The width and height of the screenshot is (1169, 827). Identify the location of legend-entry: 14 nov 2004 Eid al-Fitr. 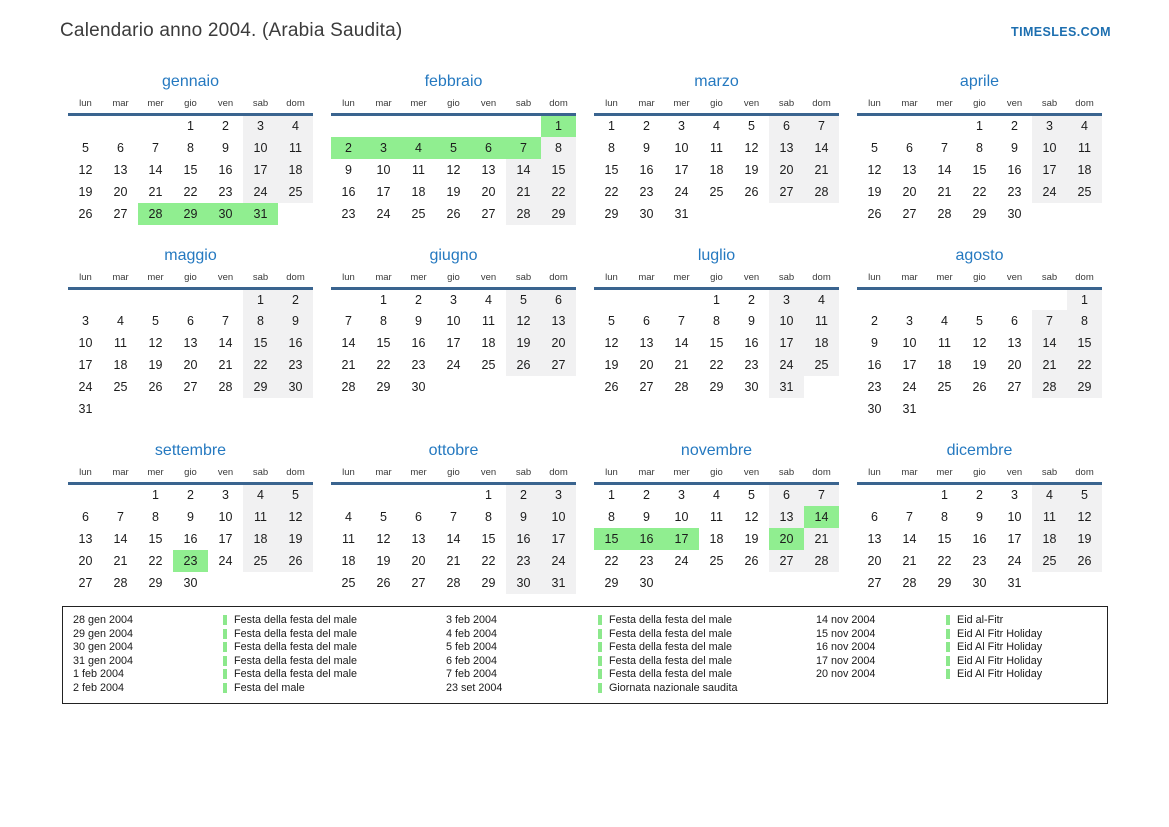
(963, 621).